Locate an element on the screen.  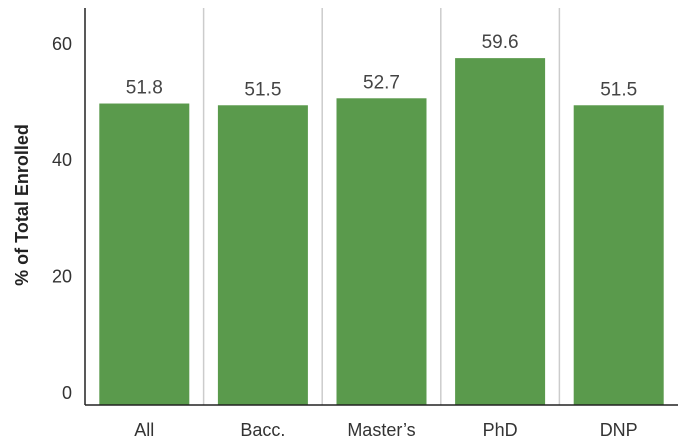
x-tick-labels: All Bacc. Master’s PhD DNP is located at coordinates (385, 430).